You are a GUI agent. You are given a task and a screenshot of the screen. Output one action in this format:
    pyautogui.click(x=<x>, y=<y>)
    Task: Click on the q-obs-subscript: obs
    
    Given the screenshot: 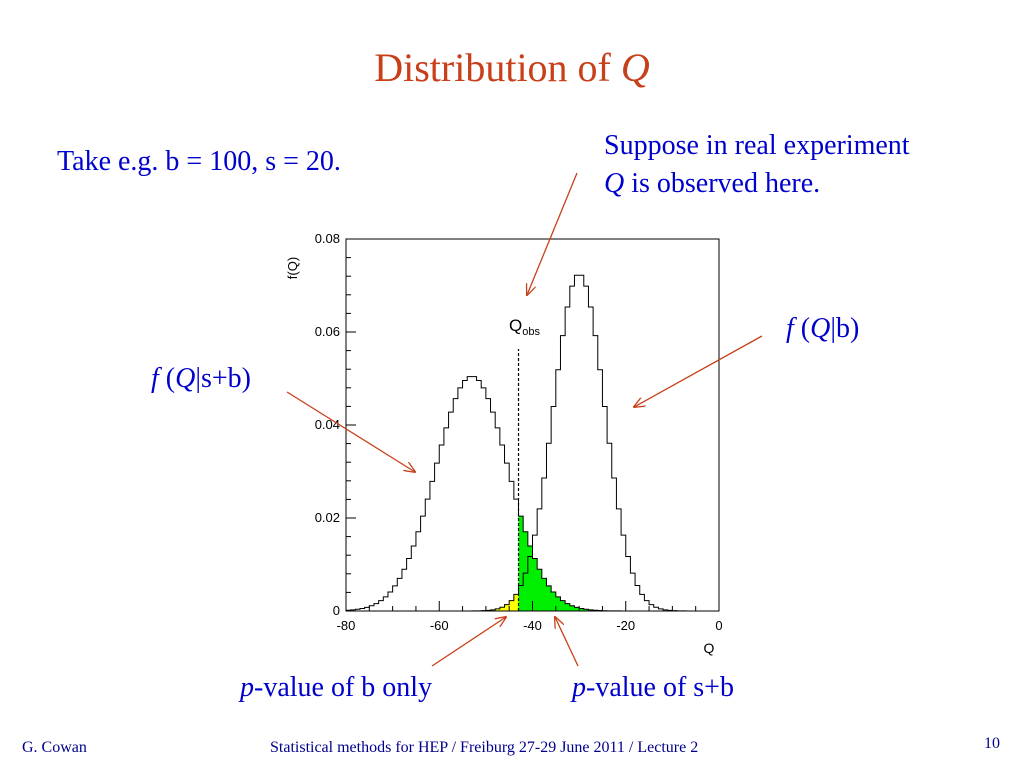 What is the action you would take?
    pyautogui.click(x=531, y=332)
    